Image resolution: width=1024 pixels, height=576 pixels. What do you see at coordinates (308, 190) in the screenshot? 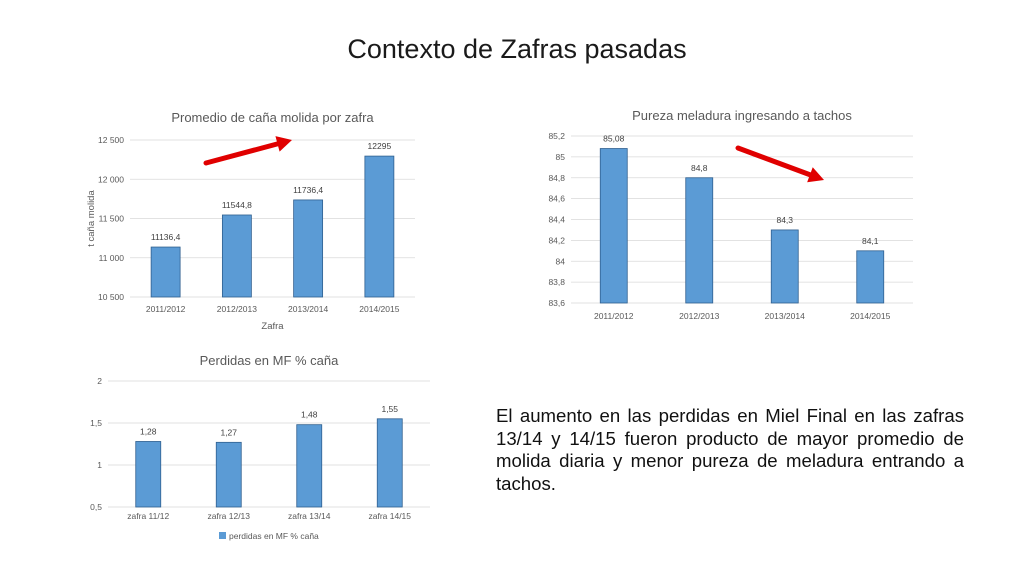
I see `data-label: 11736,4` at bounding box center [308, 190].